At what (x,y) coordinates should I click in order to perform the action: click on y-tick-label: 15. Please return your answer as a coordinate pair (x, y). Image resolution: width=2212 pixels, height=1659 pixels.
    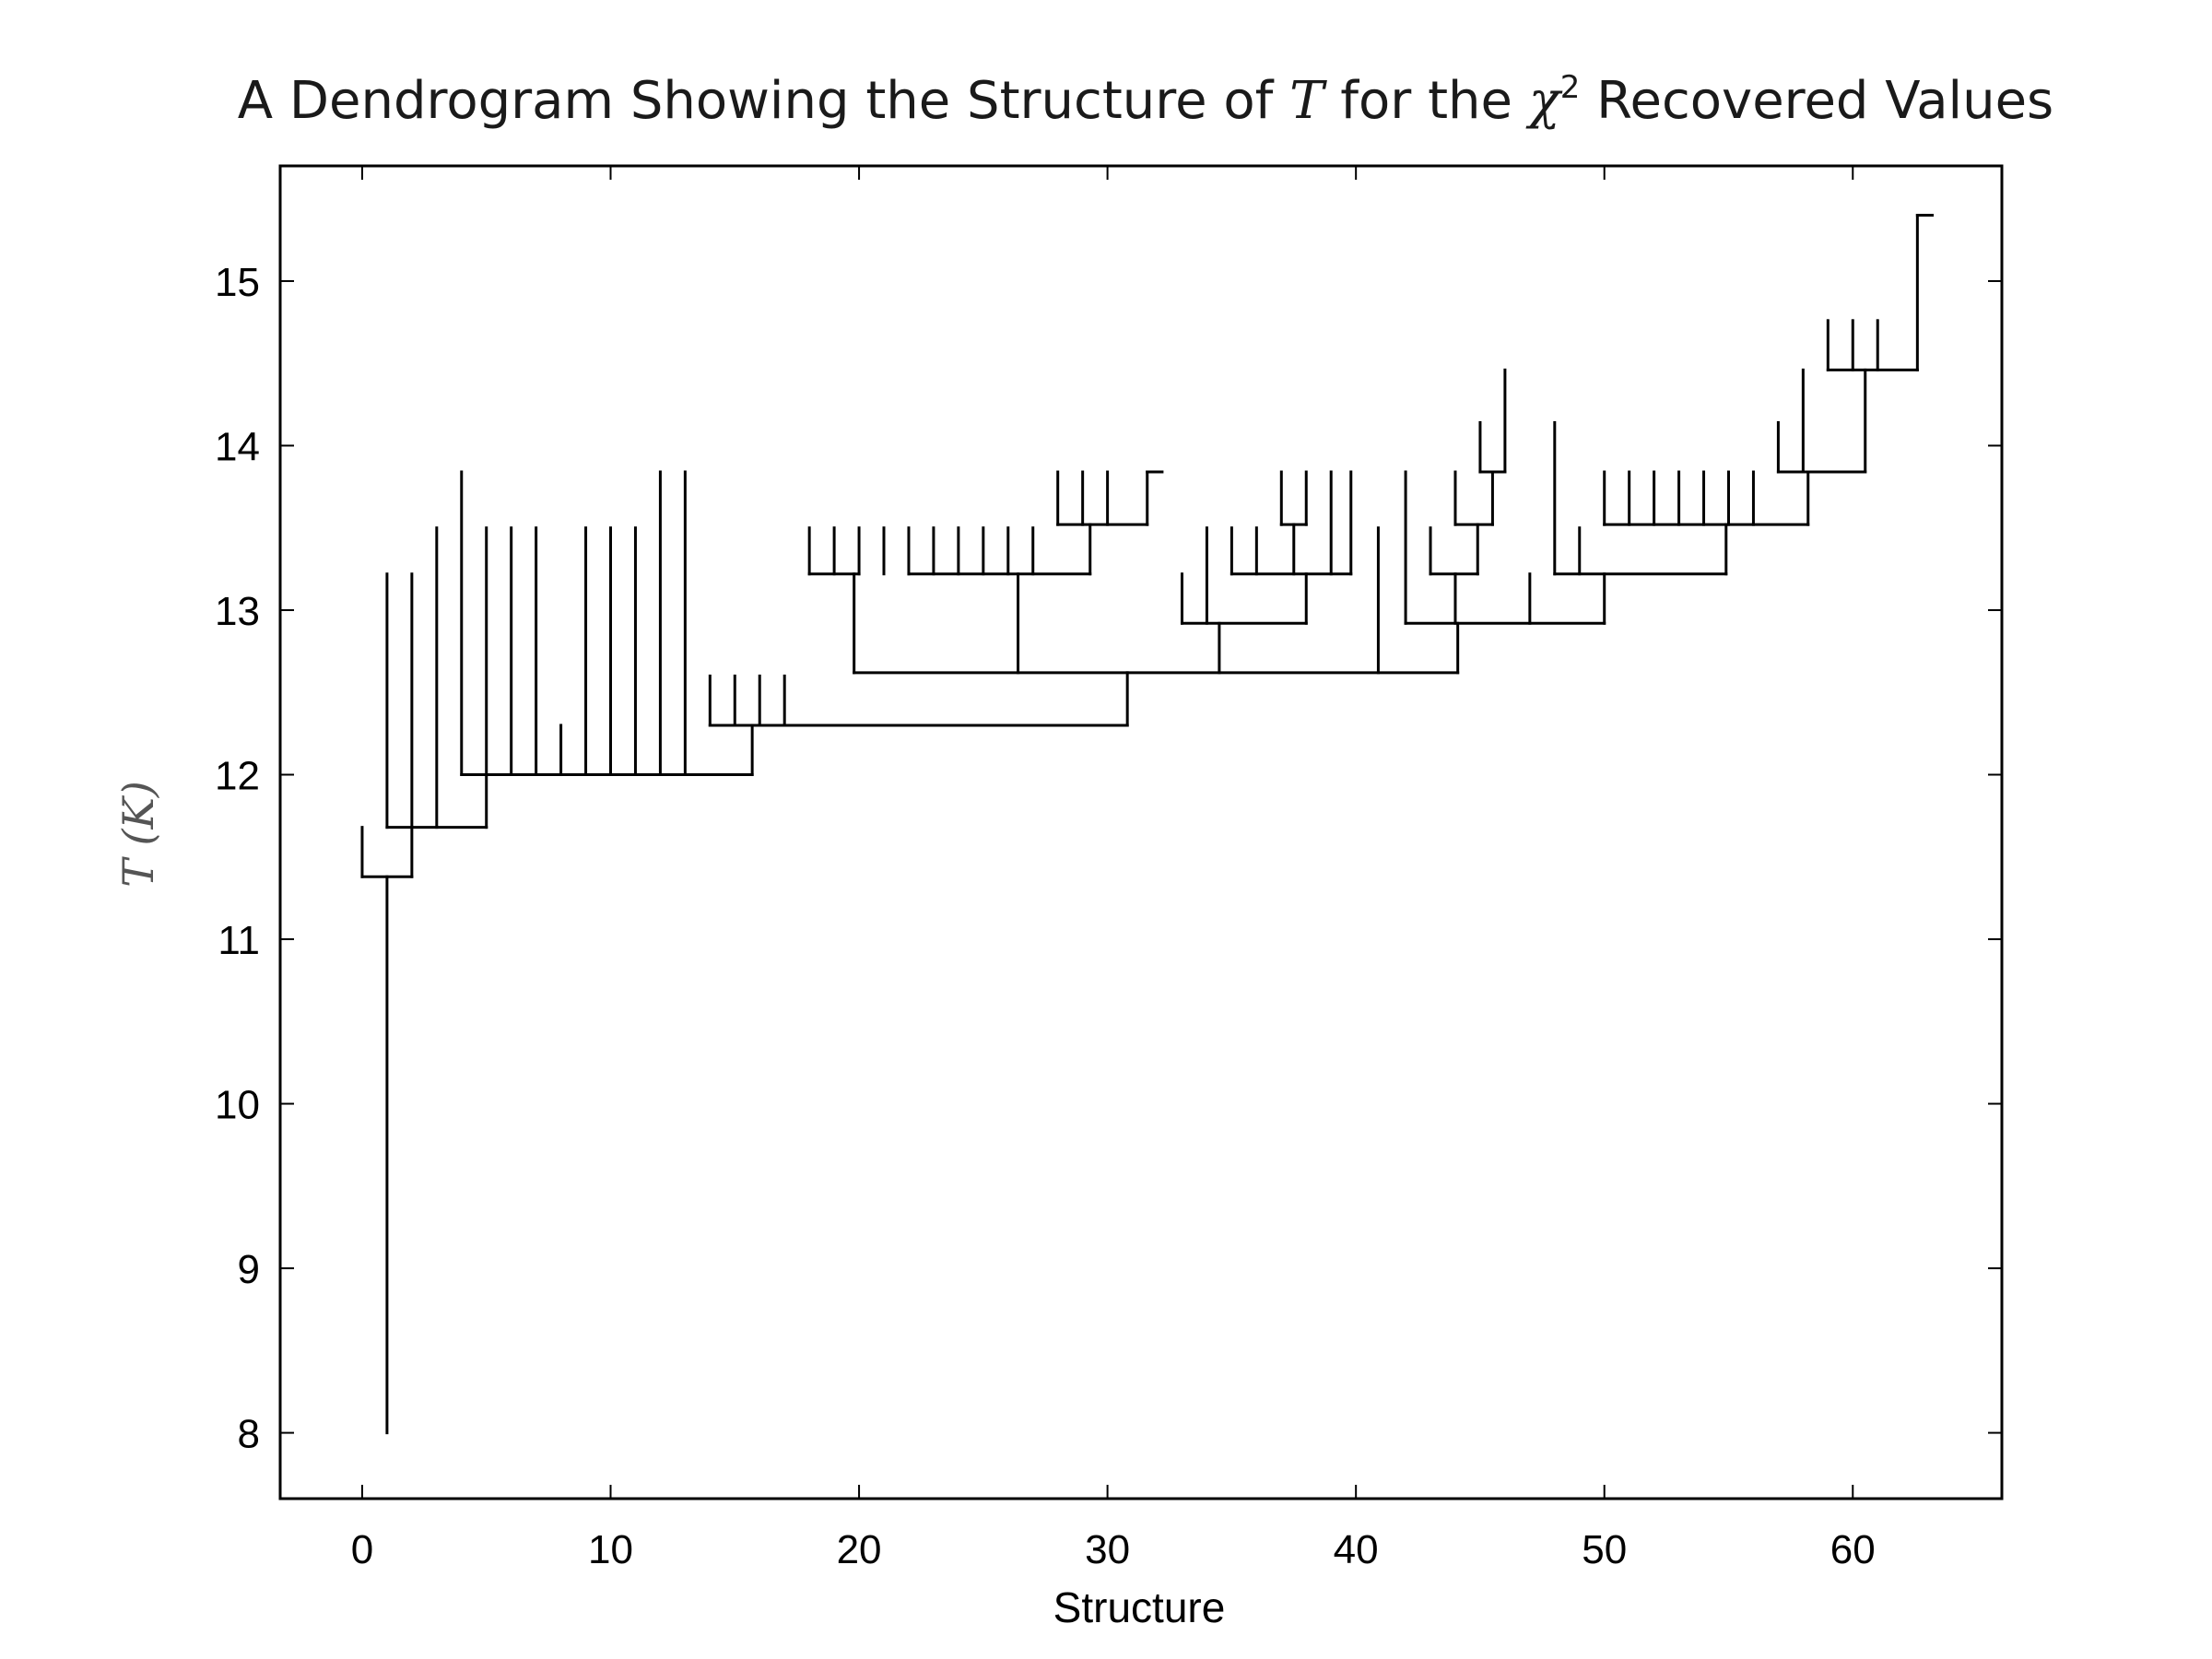
    Looking at the image, I should click on (237, 282).